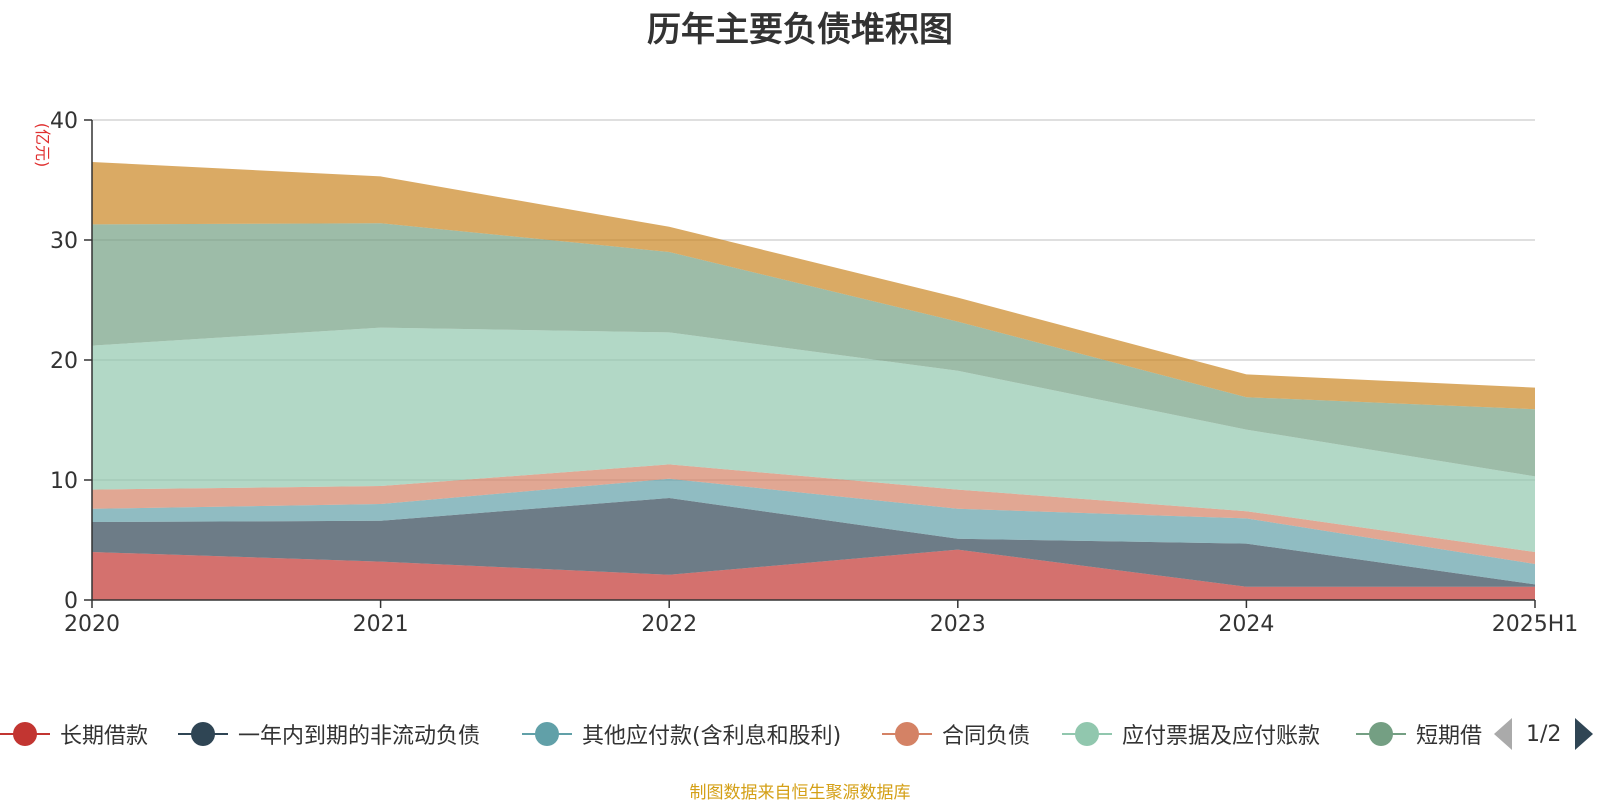  I want to click on legend-label: 合同负债, so click(986, 734).